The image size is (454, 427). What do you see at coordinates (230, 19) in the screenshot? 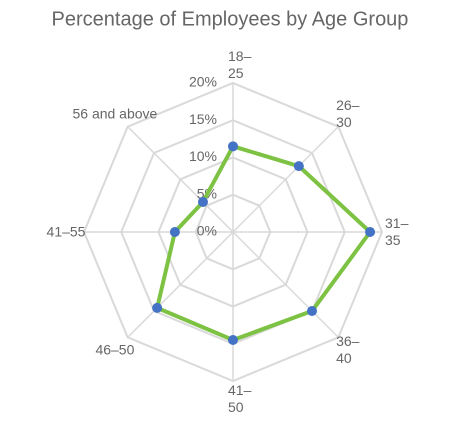
I see `chart-title: Percentage of Employees by Age Group` at bounding box center [230, 19].